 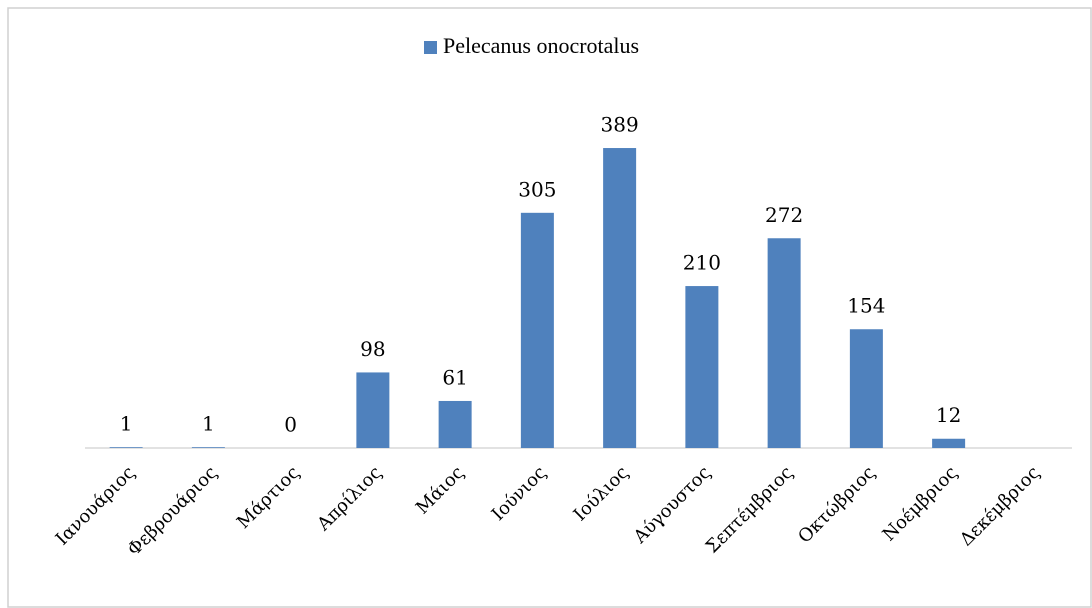 What do you see at coordinates (372, 349) in the screenshot?
I see `data-label: 98` at bounding box center [372, 349].